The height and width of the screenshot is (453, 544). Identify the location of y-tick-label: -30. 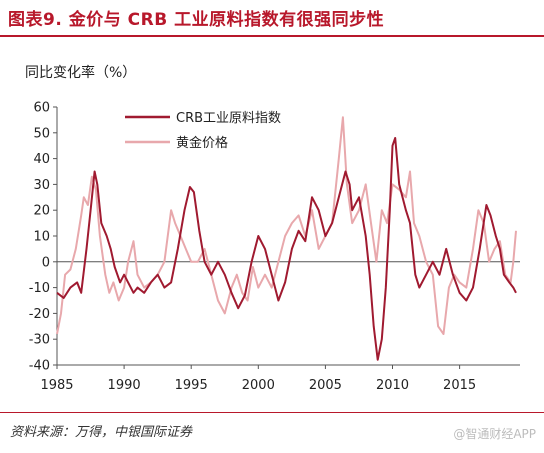
(39, 340).